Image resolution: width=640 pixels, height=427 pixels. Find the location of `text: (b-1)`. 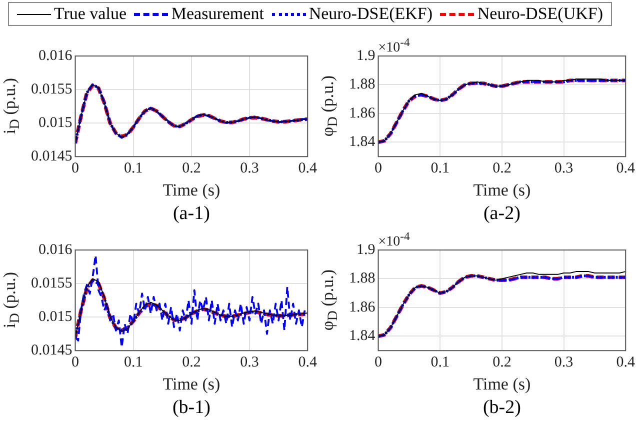

text: (b-1) is located at coordinates (191, 408).